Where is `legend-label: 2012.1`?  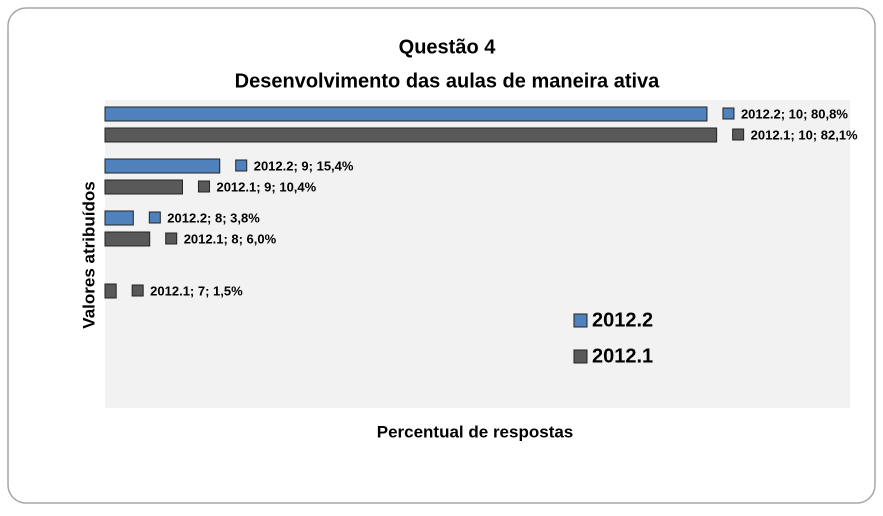
legend-label: 2012.1 is located at coordinates (622, 356).